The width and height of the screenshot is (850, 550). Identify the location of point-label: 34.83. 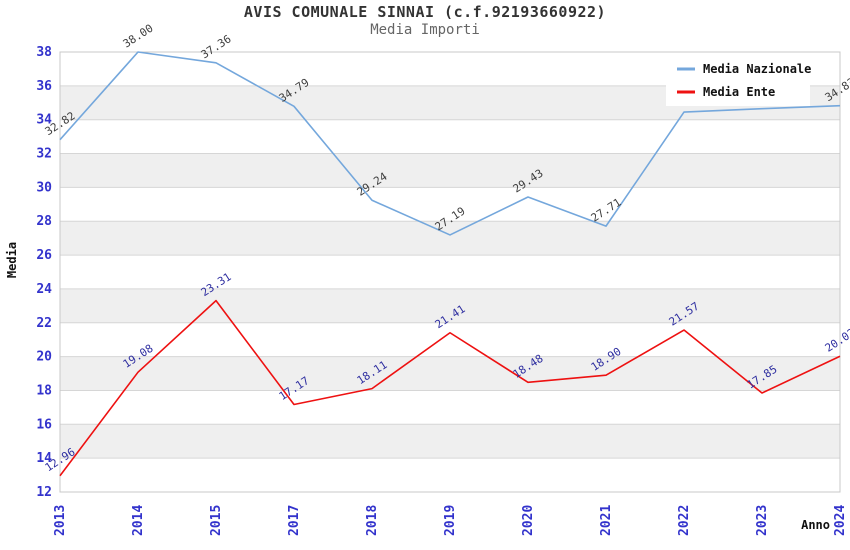
(836, 89).